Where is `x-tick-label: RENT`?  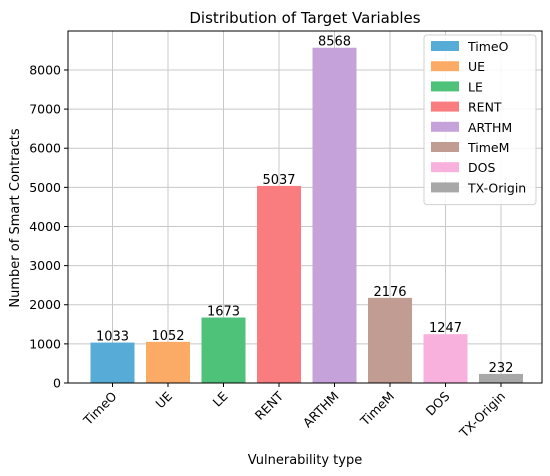 x-tick-label: RENT is located at coordinates (269, 405).